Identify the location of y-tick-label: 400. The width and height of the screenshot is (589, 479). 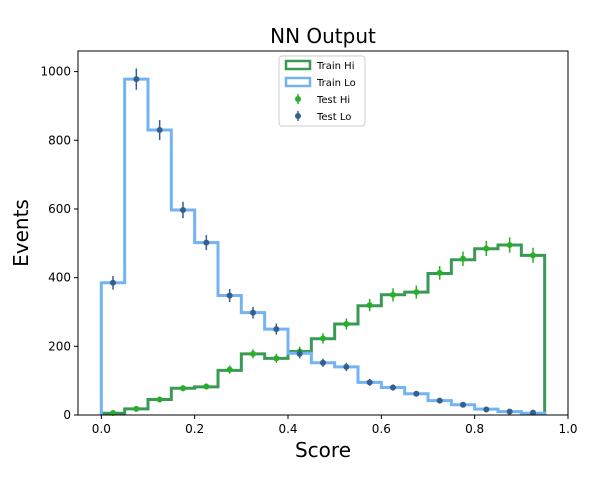
(59, 278).